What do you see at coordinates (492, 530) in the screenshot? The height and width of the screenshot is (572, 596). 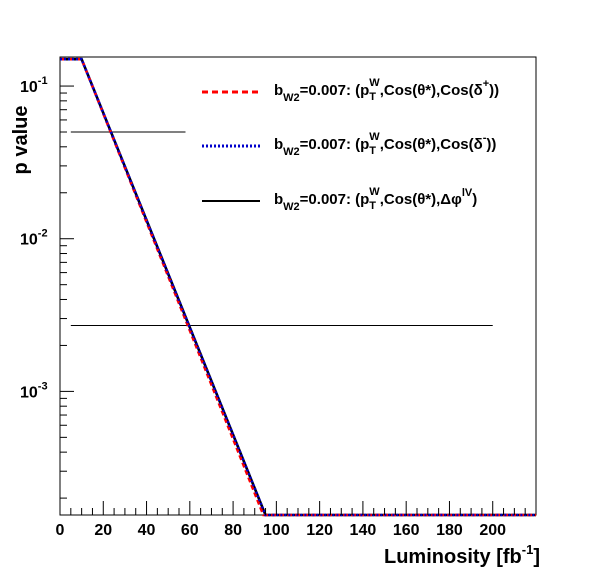 I see `x-tick-label: 200` at bounding box center [492, 530].